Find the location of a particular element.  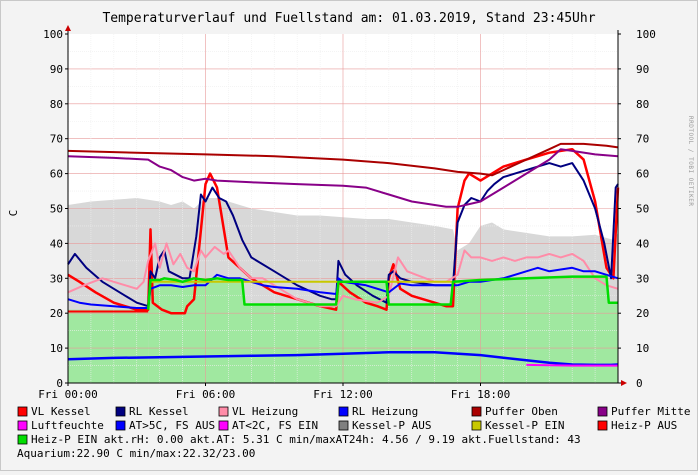

series-heiz-p-ein is located at coordinates (382, 292).